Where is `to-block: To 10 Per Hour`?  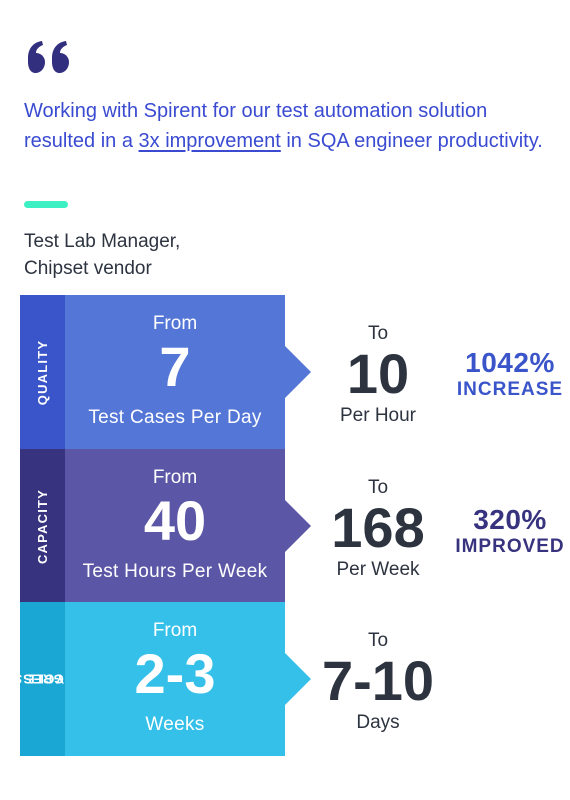
to-block: To 10 Per Hour is located at coordinates (378, 372).